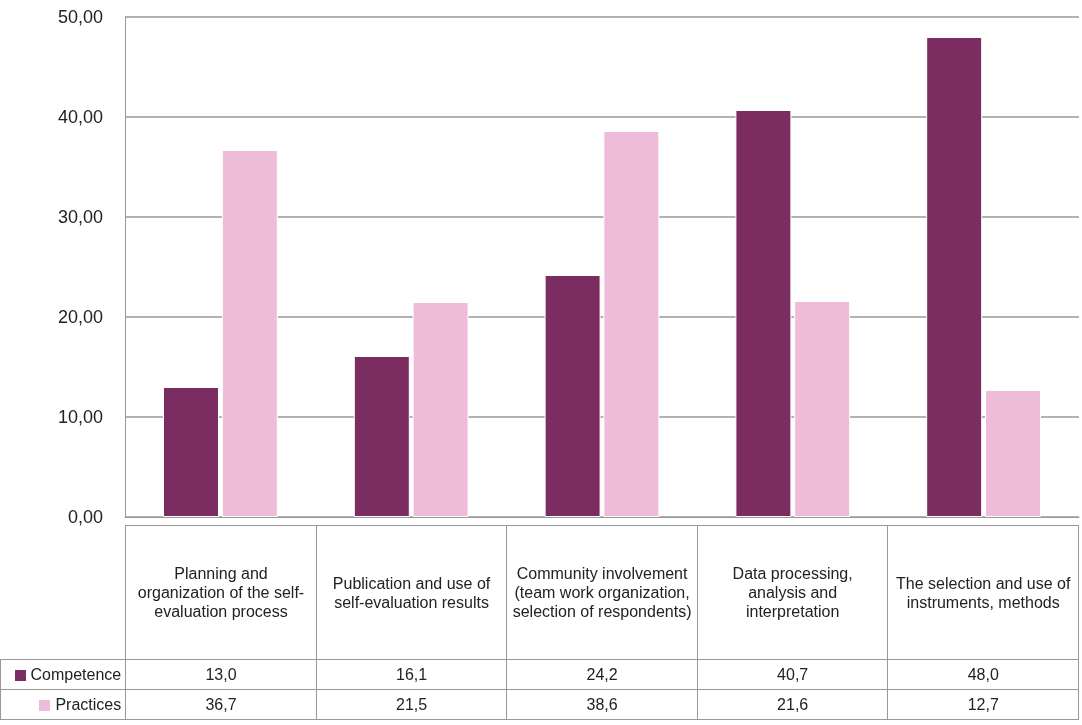 This screenshot has height=725, width=1082. What do you see at coordinates (411, 674) in the screenshot?
I see `data-label: 16,1` at bounding box center [411, 674].